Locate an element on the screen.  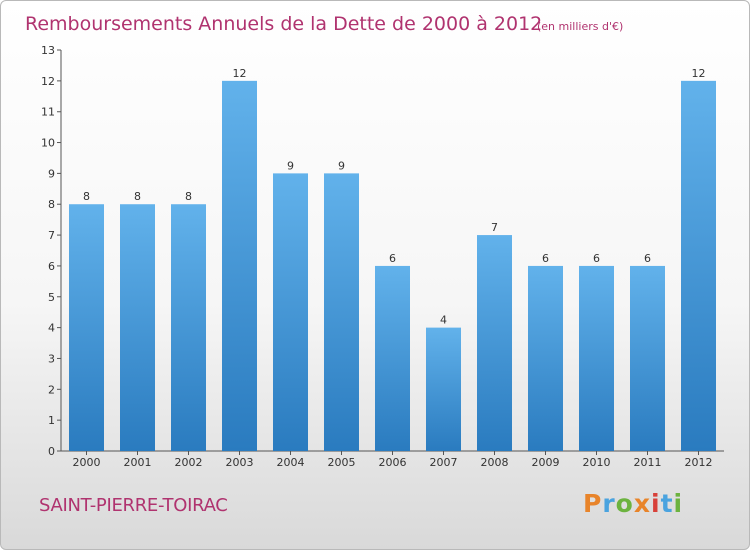
x-tick-label: 2004 is located at coordinates (291, 462).